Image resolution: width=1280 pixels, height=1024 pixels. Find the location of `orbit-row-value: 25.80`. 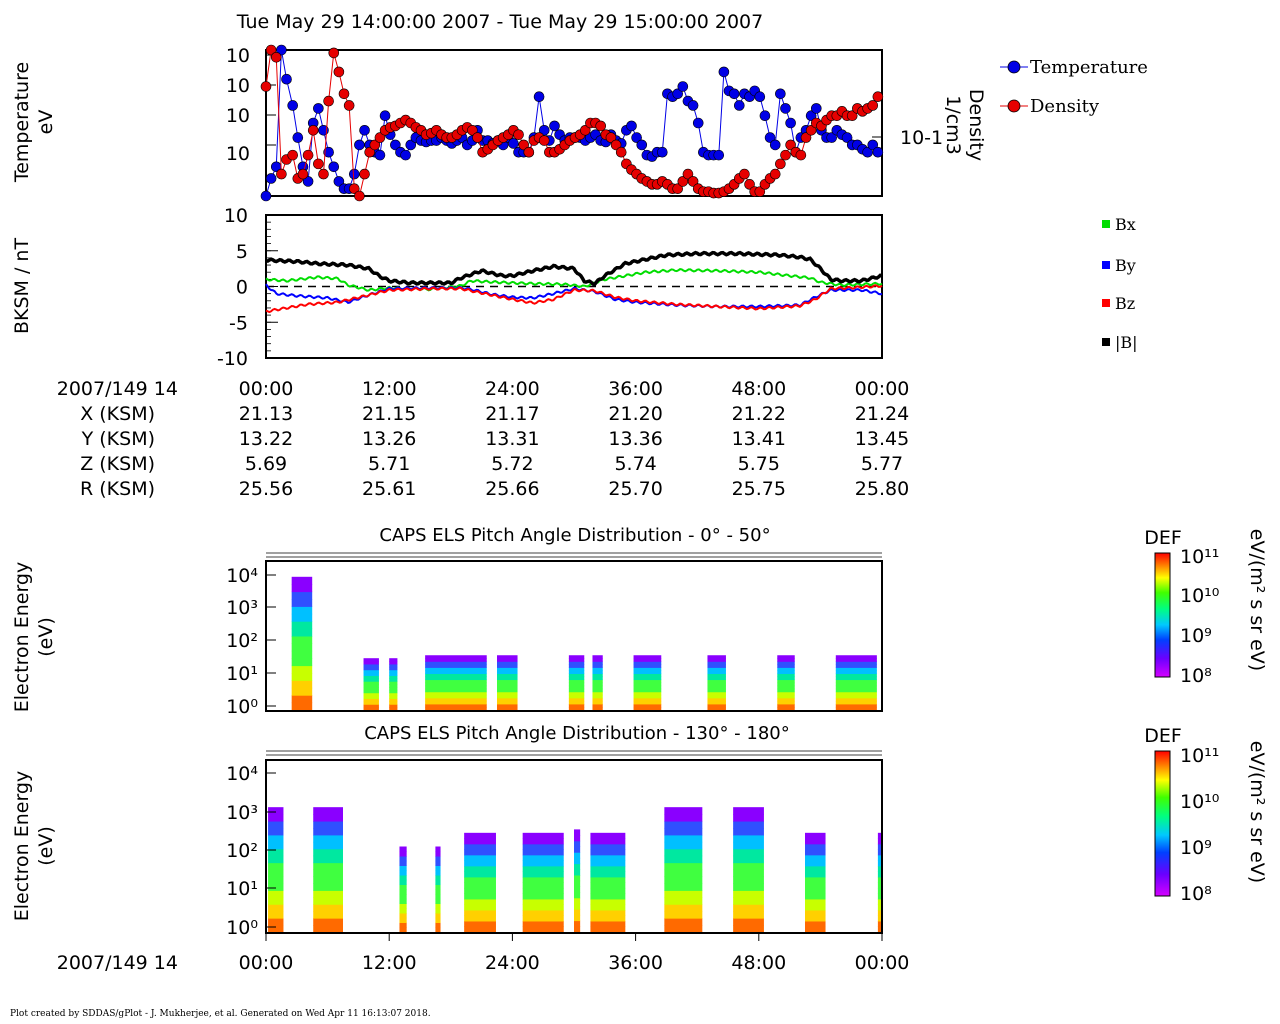

orbit-row-value: 25.80 is located at coordinates (882, 489).